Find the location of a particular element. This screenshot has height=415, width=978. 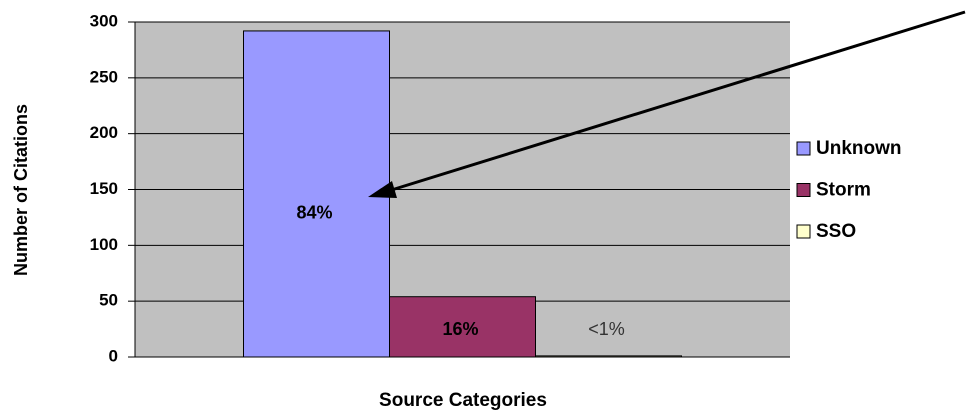

y-tick-label: 100 is located at coordinates (104, 244).